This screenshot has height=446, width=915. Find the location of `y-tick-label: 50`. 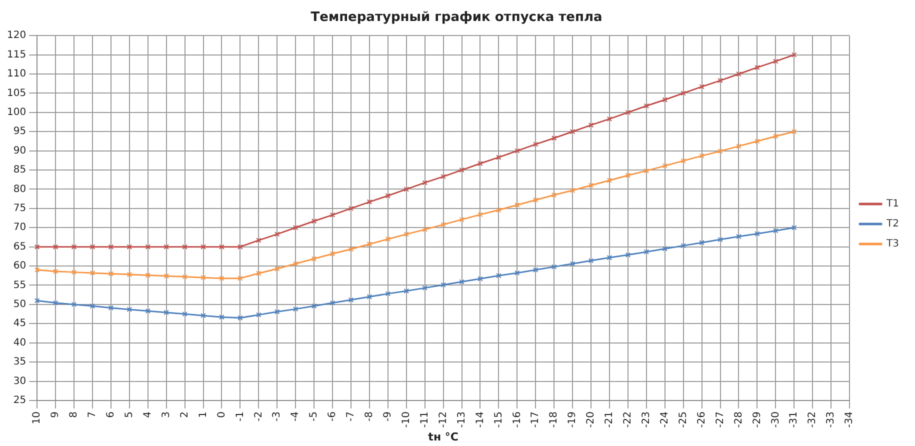

y-tick-label: 50 is located at coordinates (19, 304).